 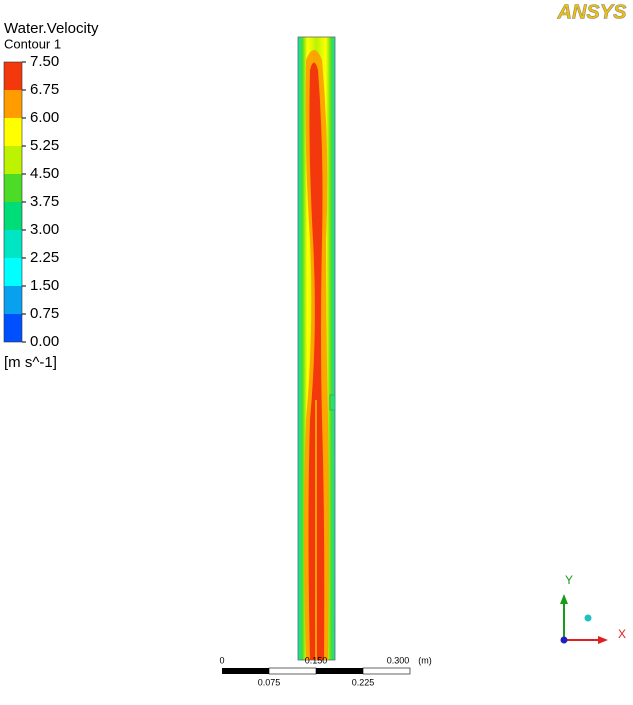 What do you see at coordinates (316, 348) in the screenshot?
I see `velocity-contour` at bounding box center [316, 348].